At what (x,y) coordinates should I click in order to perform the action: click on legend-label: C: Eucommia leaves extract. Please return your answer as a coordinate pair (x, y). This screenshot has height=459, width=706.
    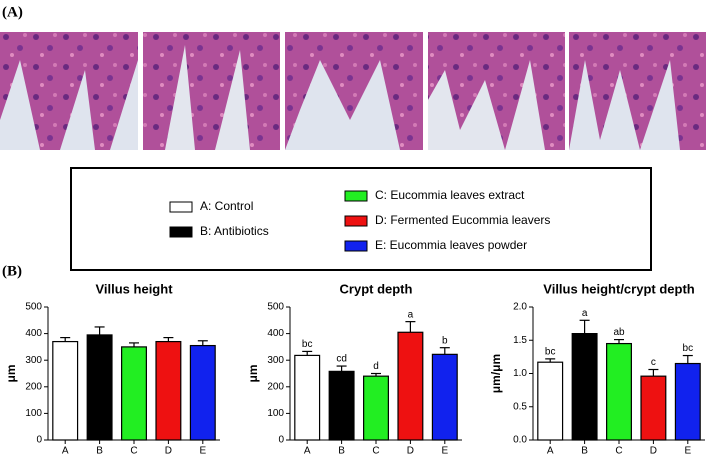
    Looking at the image, I should click on (450, 195).